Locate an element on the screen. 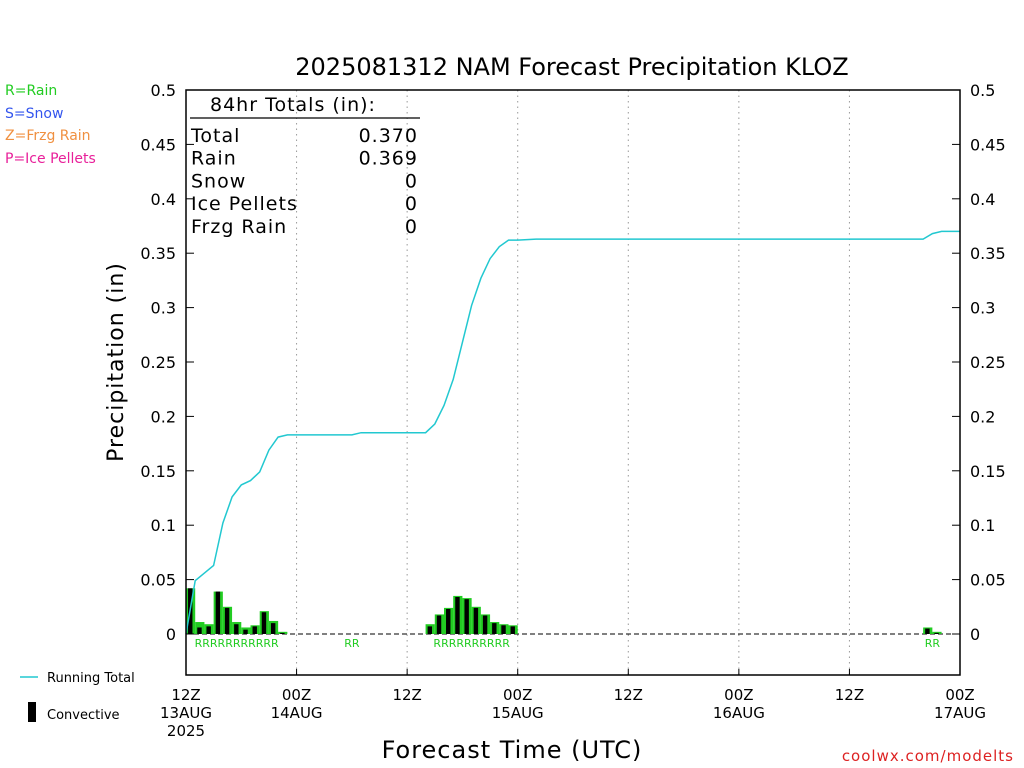 The image size is (1024, 768). legend-rain: R=Rain is located at coordinates (31, 91).